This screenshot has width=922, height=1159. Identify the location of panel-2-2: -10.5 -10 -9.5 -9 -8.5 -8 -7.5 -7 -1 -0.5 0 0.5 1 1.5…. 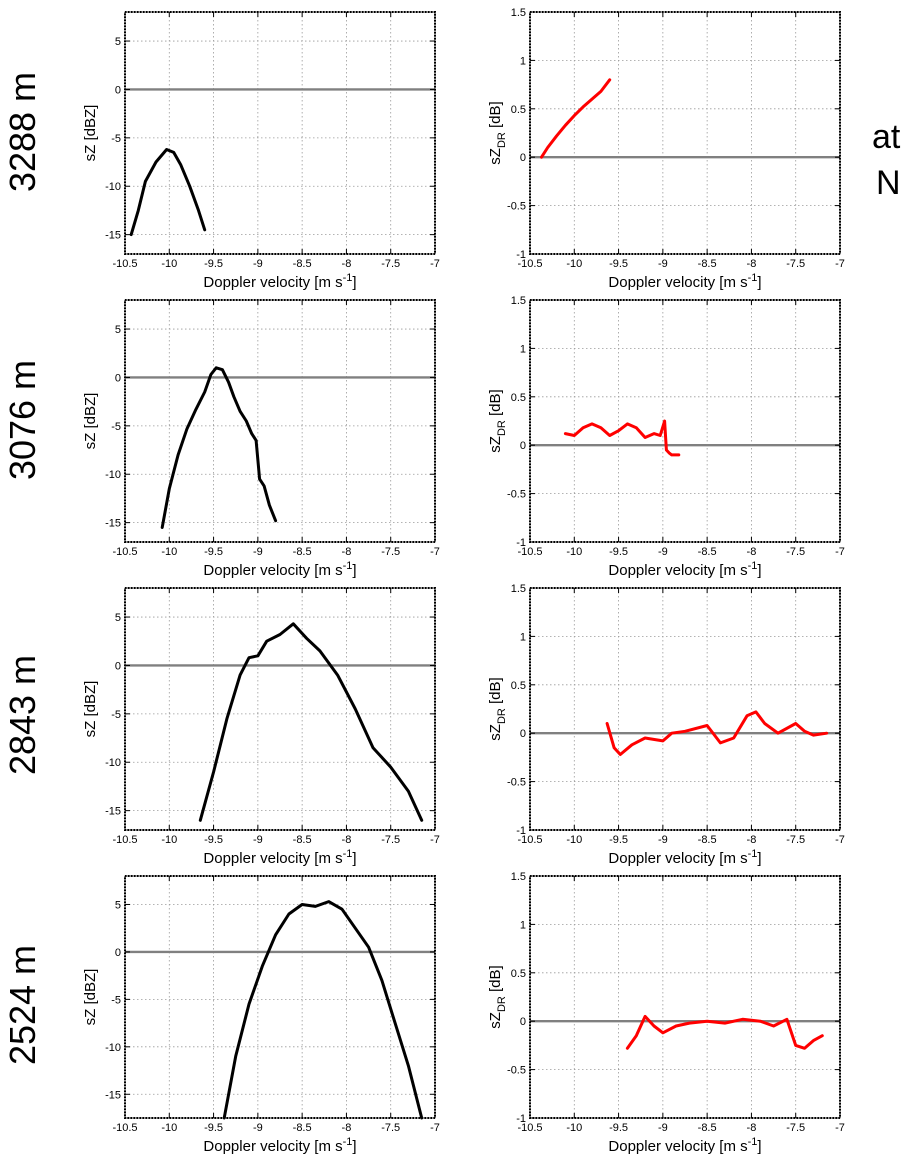
(666, 437).